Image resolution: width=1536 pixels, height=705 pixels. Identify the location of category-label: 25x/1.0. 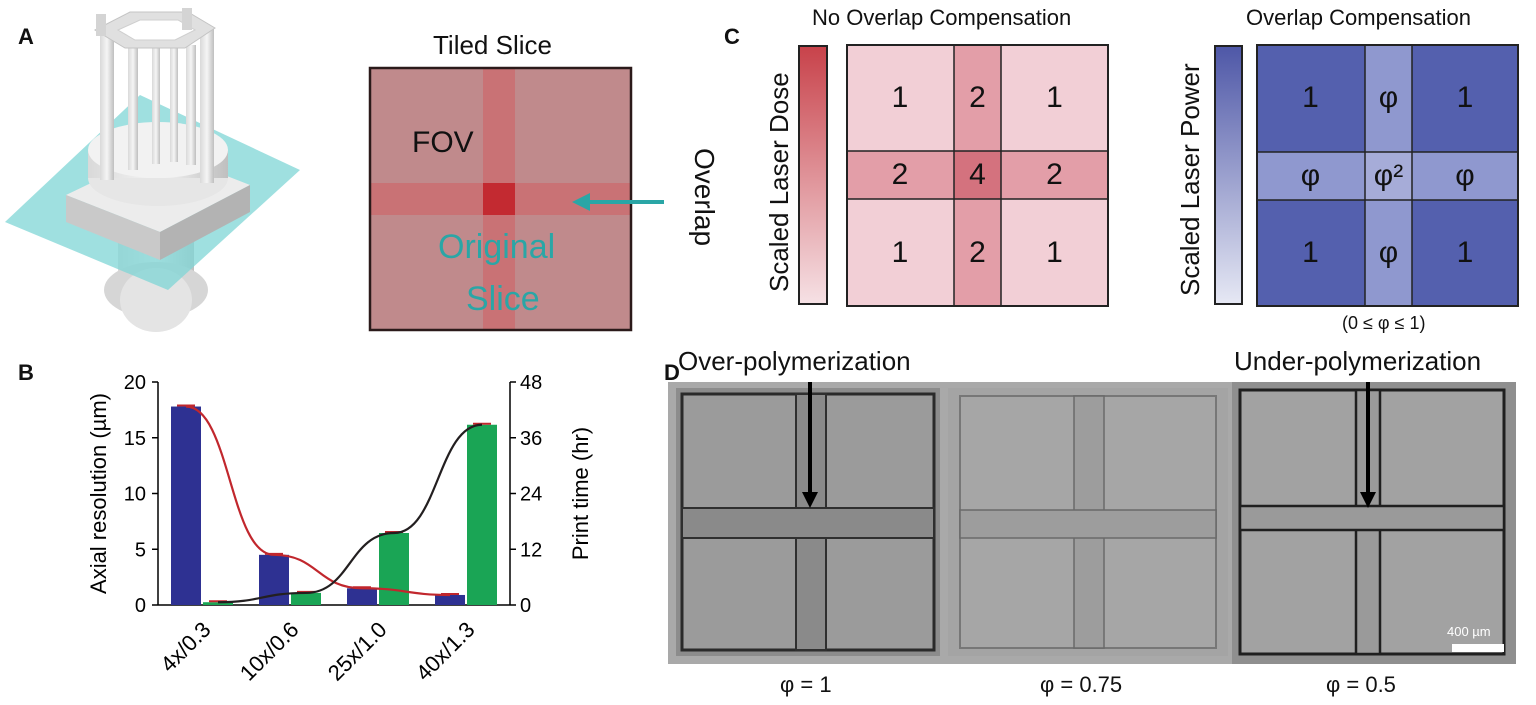
(357, 651).